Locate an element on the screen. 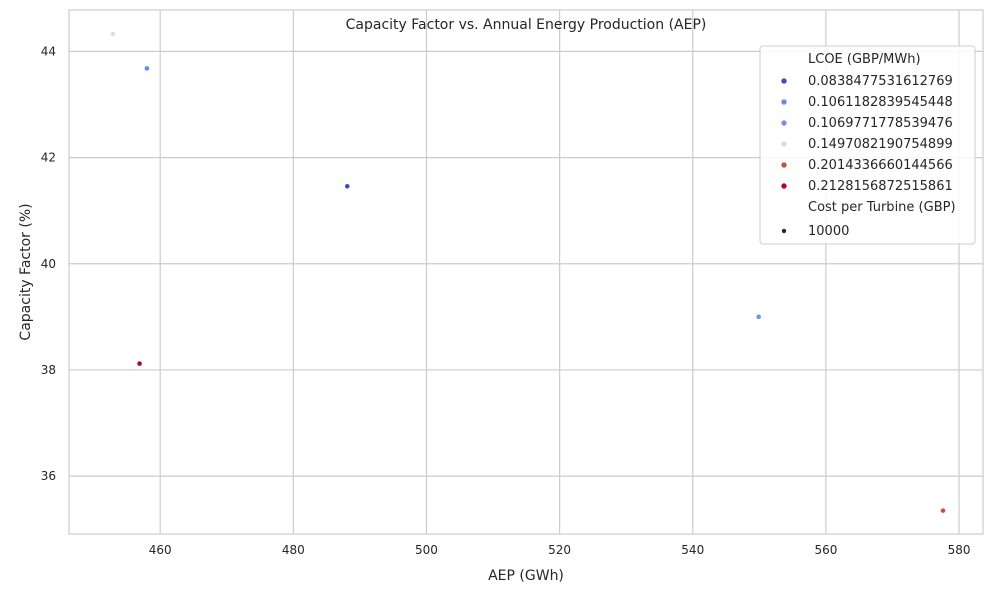 The width and height of the screenshot is (1000, 604). x-axis-label: AEP (GWh) is located at coordinates (526, 576).